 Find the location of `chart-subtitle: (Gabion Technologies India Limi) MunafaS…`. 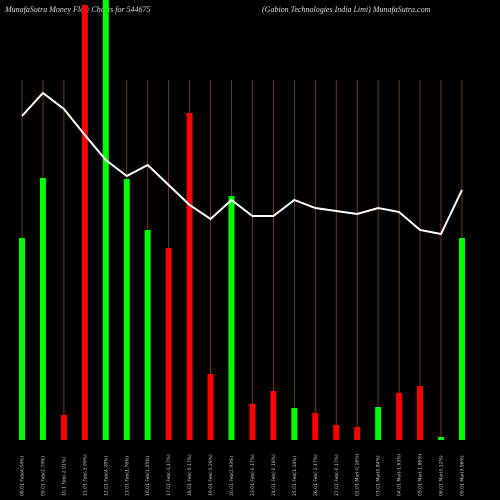

chart-subtitle: (Gabion Technologies India Limi) MunafaS… is located at coordinates (346, 9).